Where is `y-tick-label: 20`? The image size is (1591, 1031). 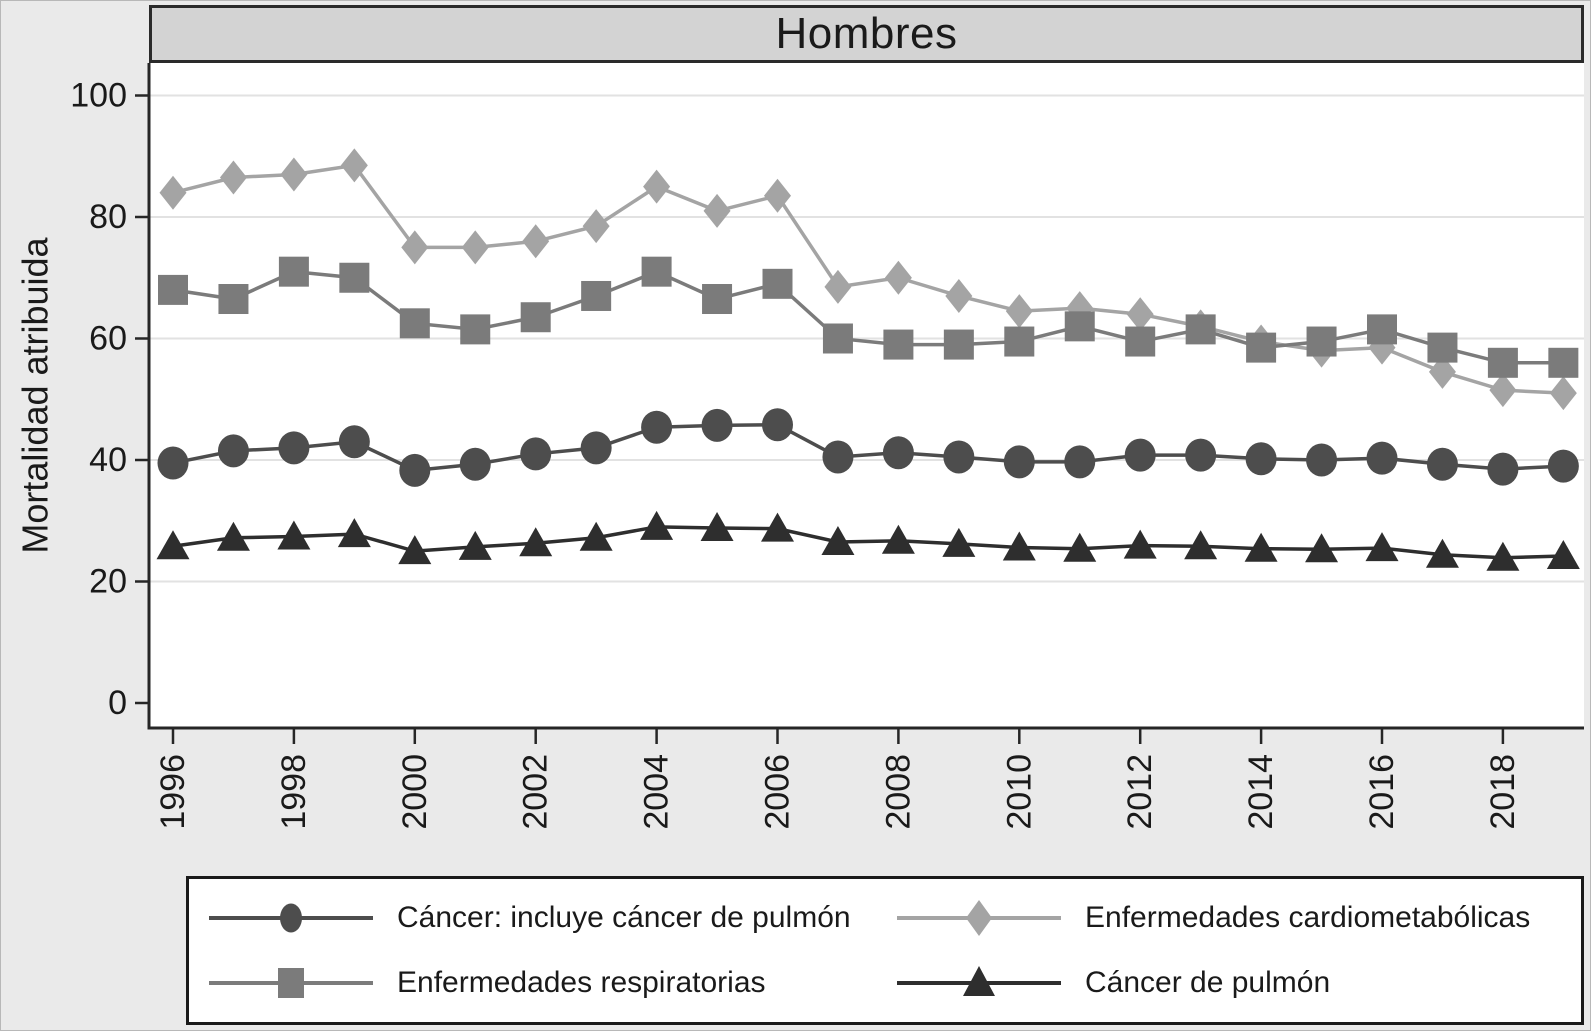 y-tick-label: 20 is located at coordinates (108, 582).